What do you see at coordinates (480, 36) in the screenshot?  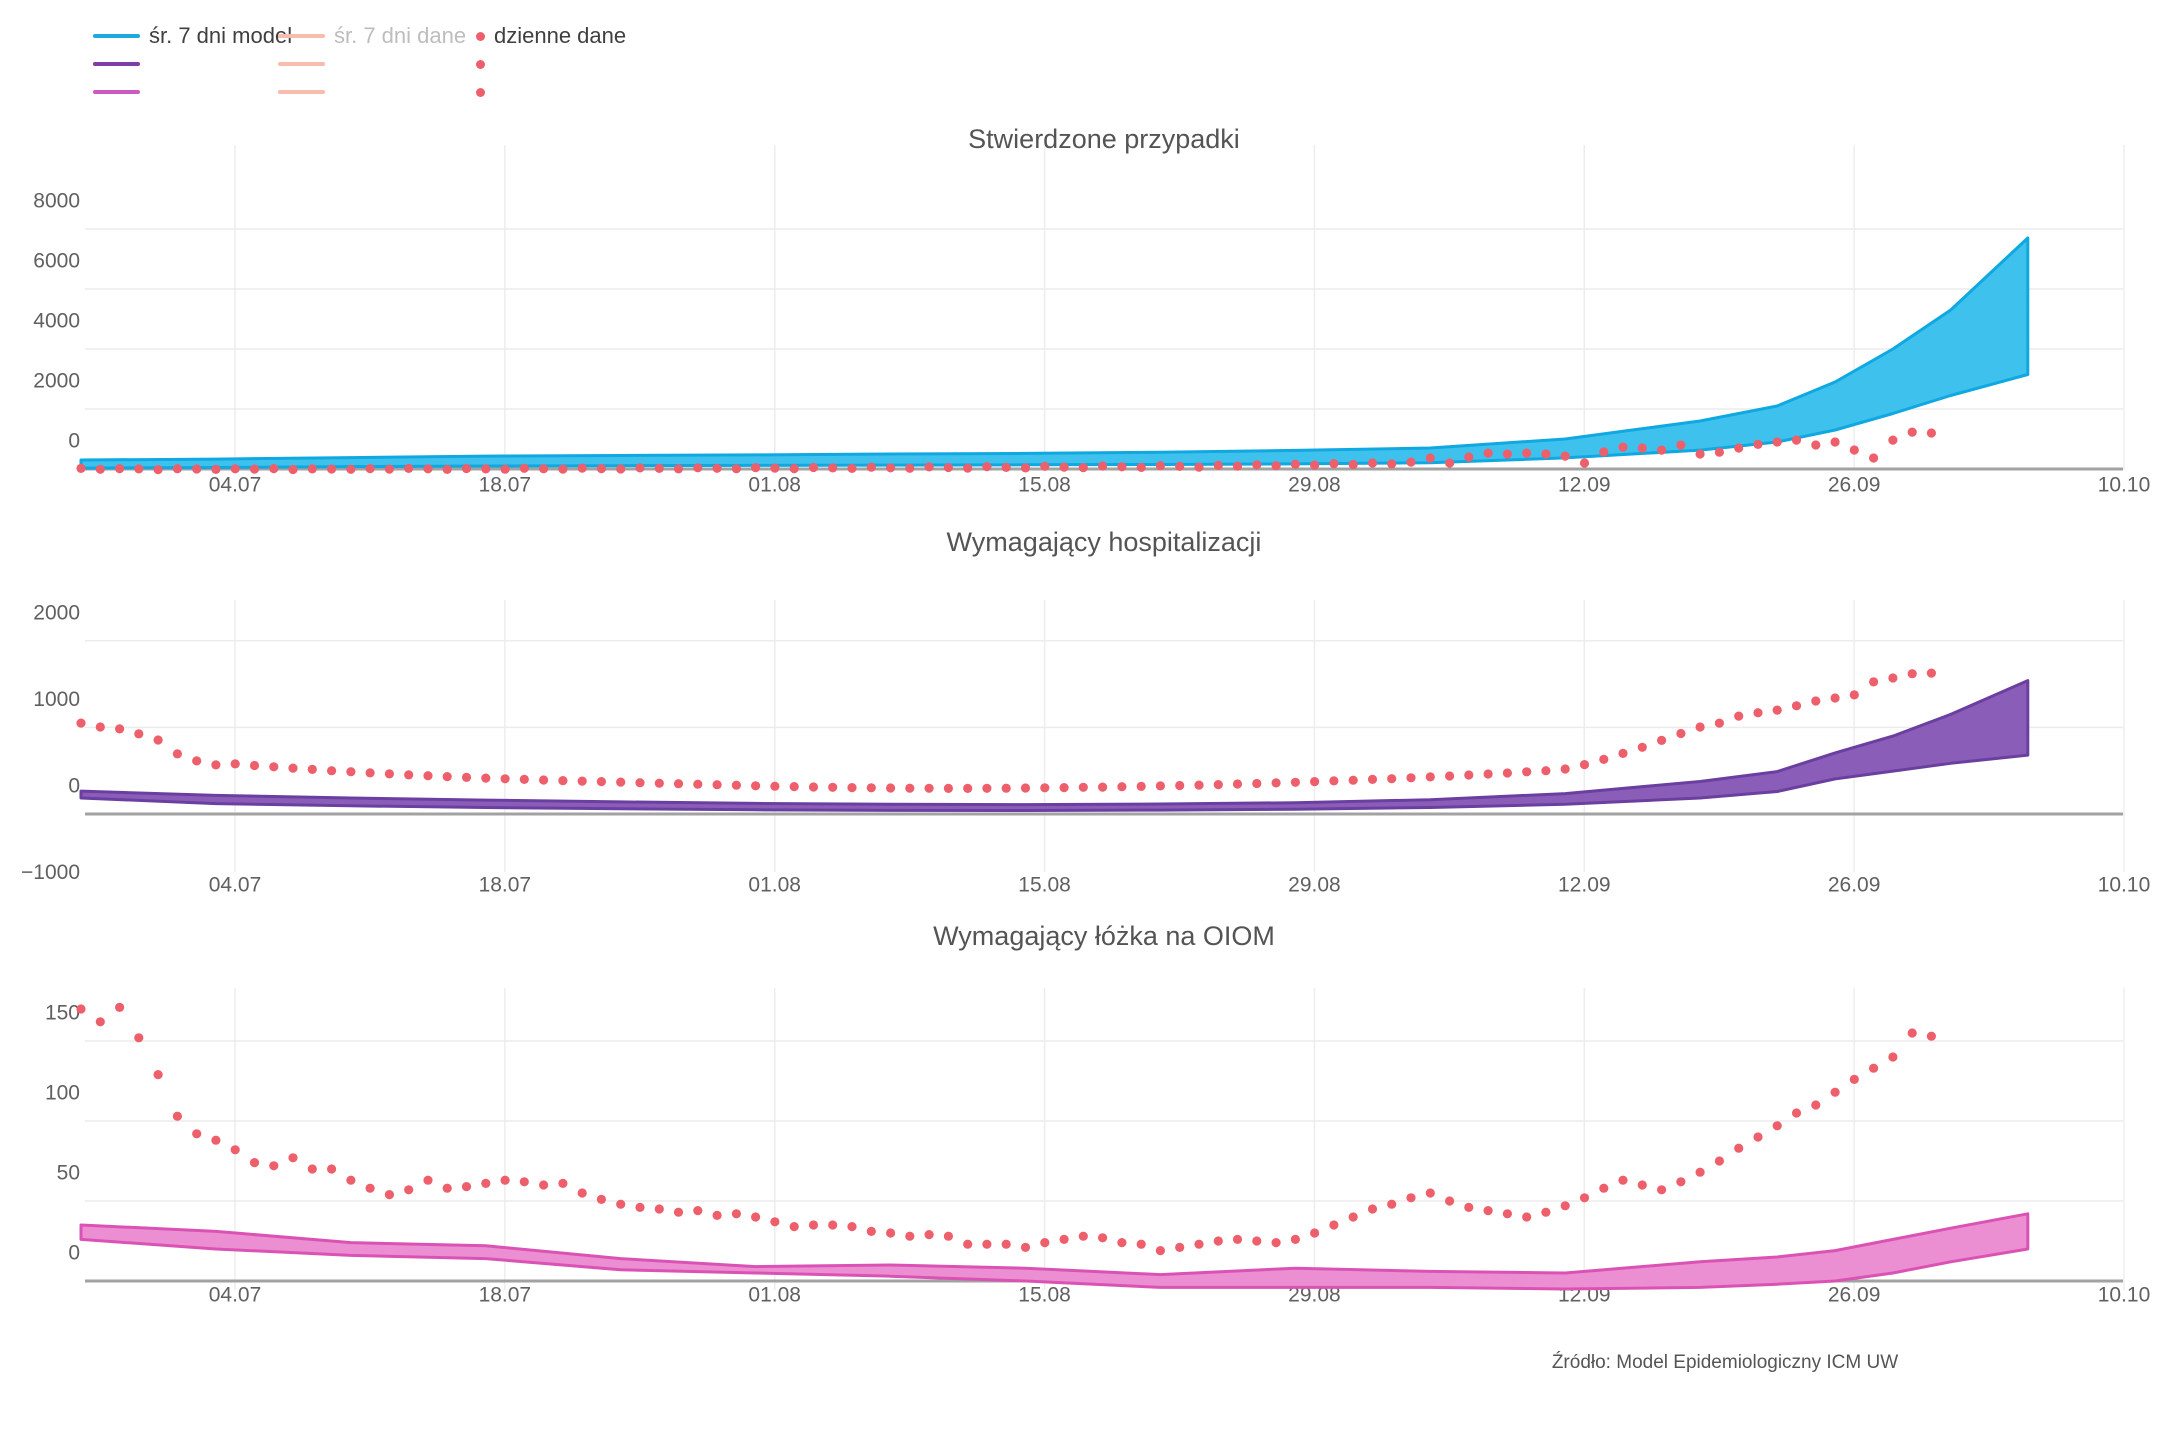 I see `daily-cases-dot-swatch` at bounding box center [480, 36].